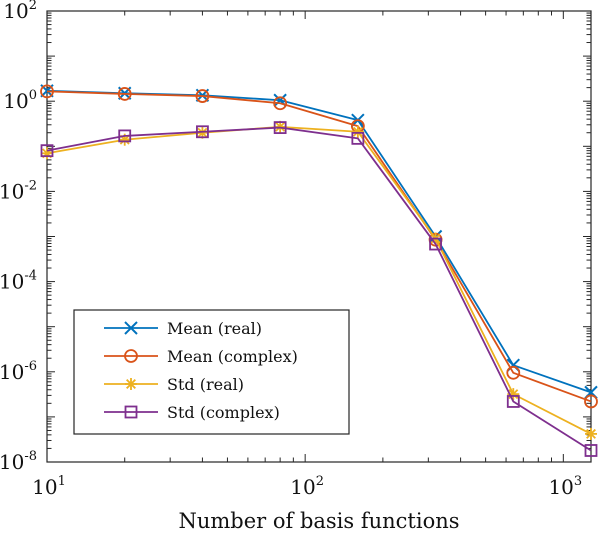  What do you see at coordinates (18, 190) in the screenshot?
I see `y-tick-label: 10⁻²` at bounding box center [18, 190].